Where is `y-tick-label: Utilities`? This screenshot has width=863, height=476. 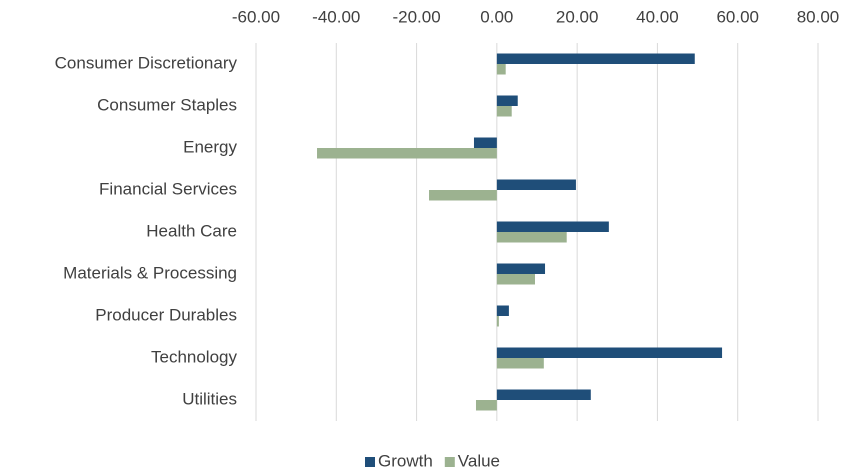 y-tick-label: Utilities is located at coordinates (209, 398).